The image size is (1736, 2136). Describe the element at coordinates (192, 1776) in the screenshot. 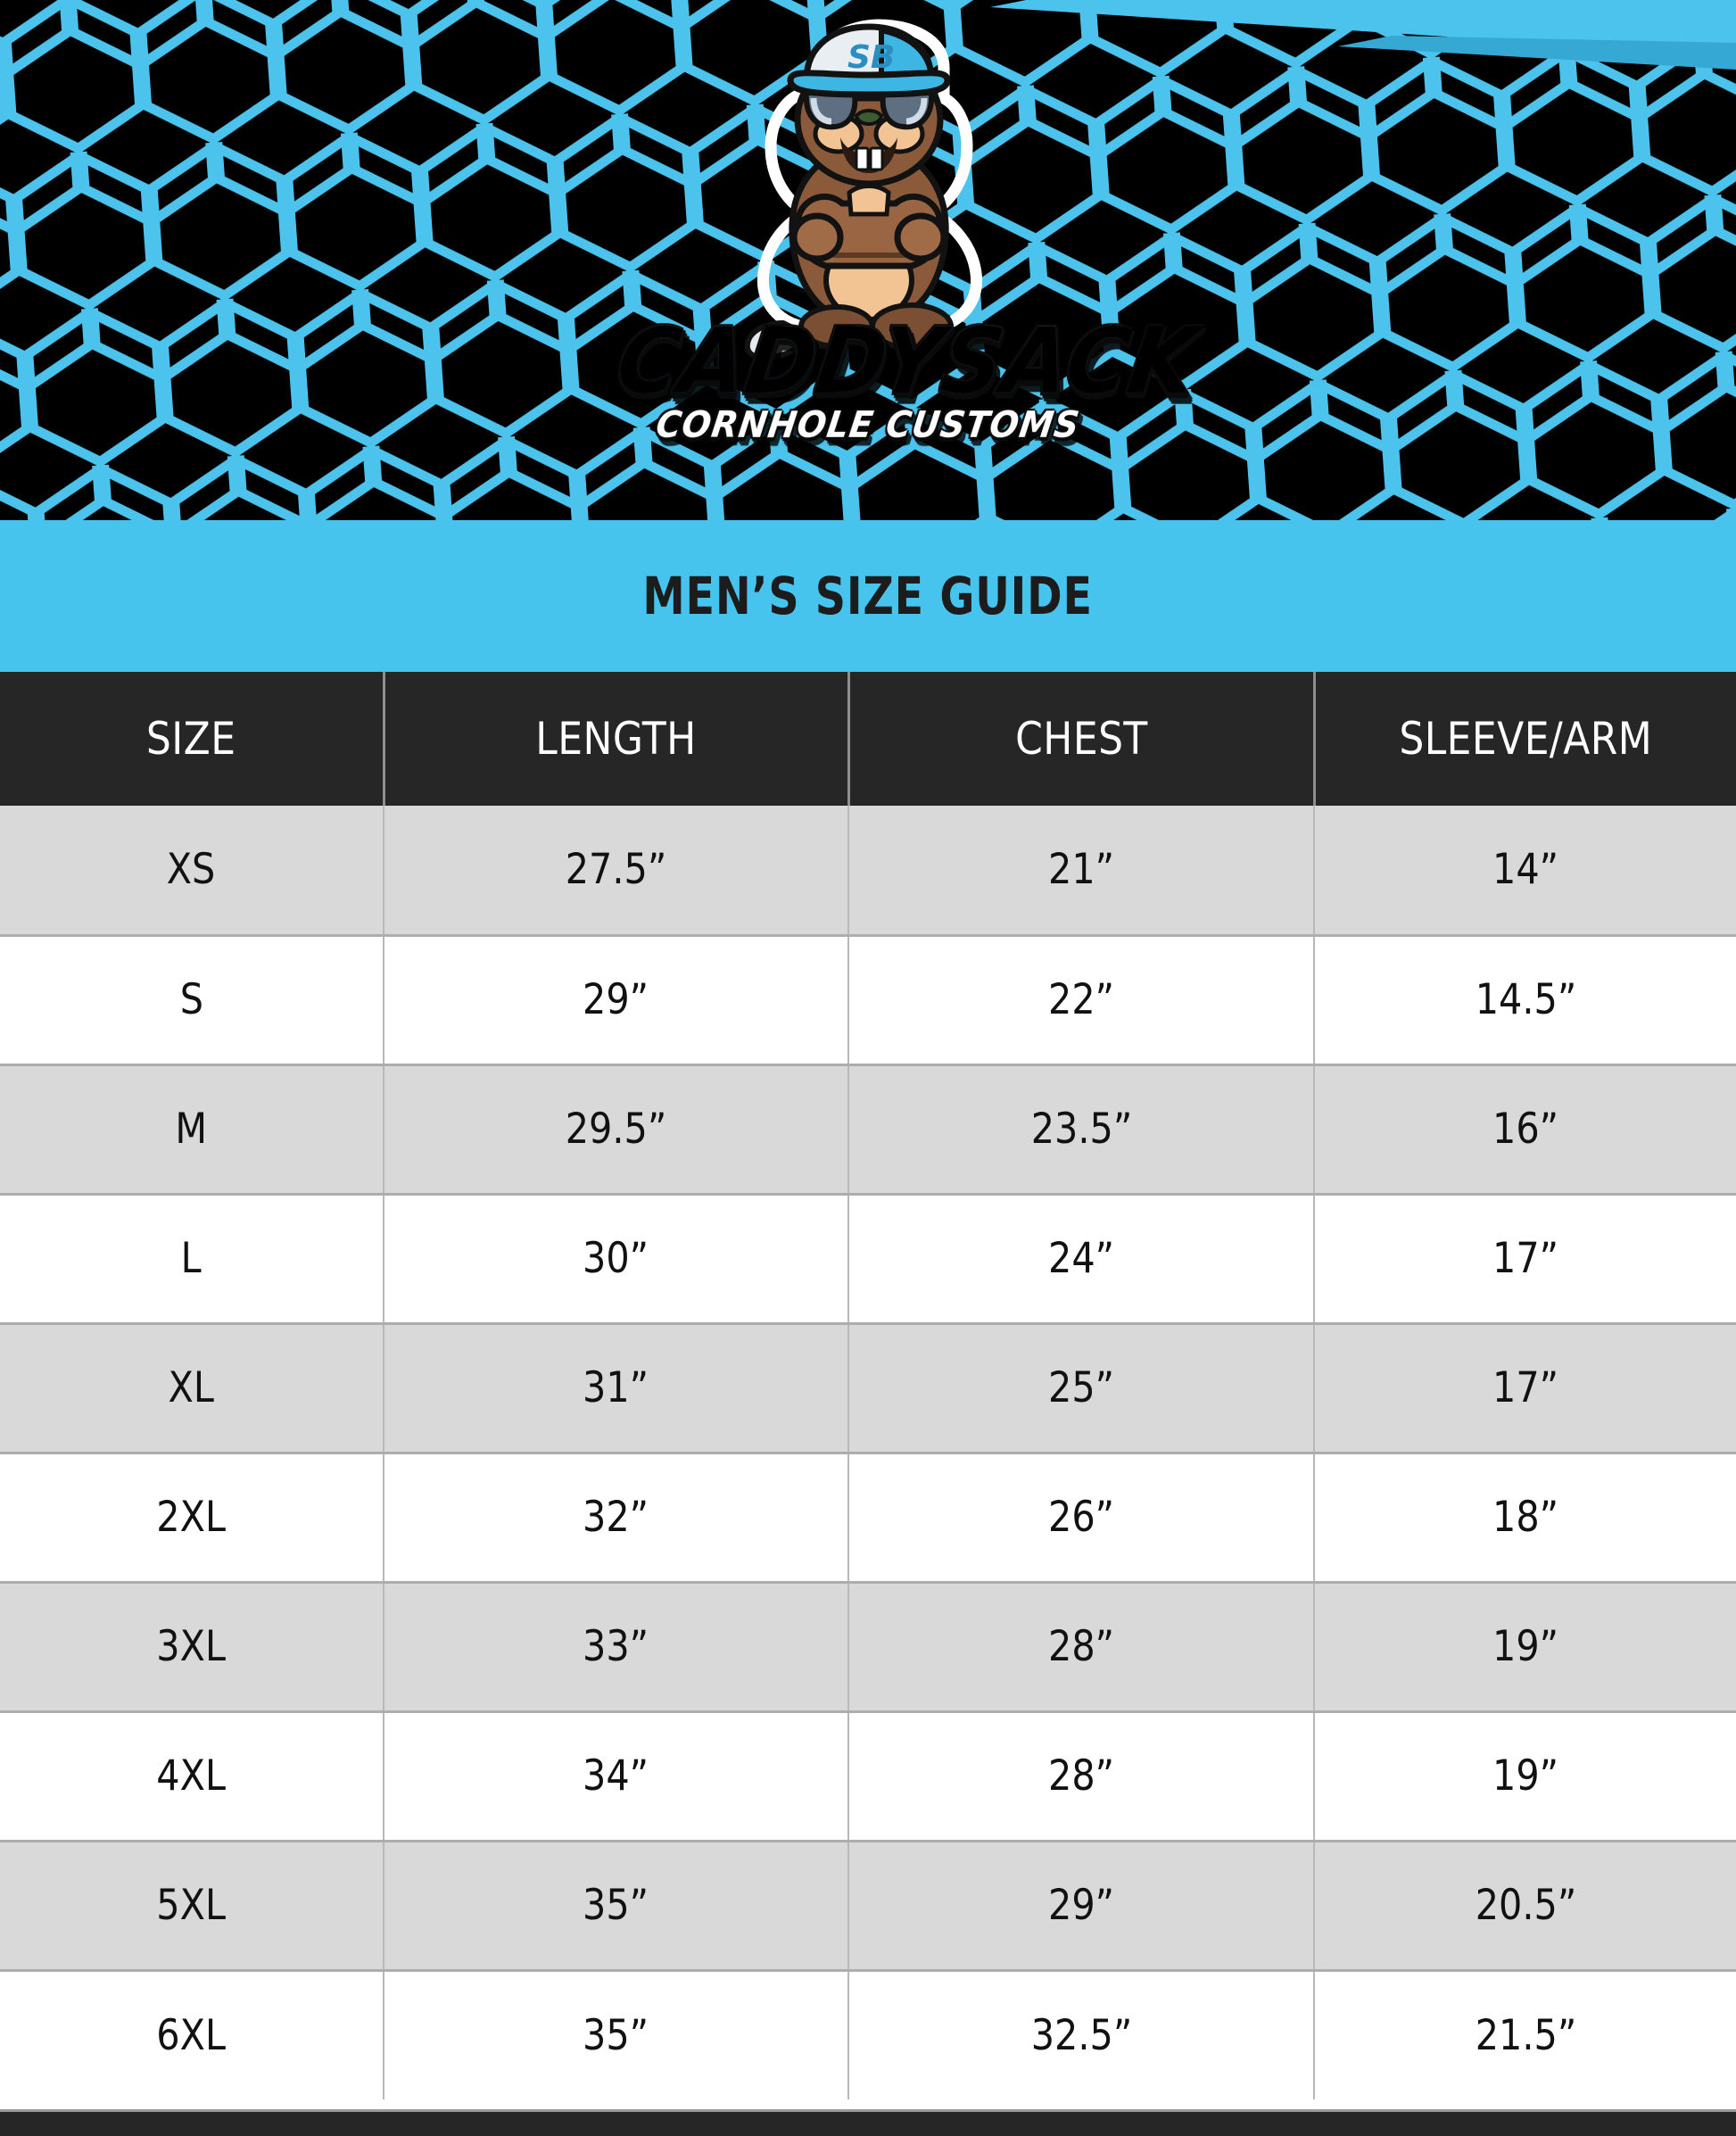

I see `cell-size: 4XL` at that location.